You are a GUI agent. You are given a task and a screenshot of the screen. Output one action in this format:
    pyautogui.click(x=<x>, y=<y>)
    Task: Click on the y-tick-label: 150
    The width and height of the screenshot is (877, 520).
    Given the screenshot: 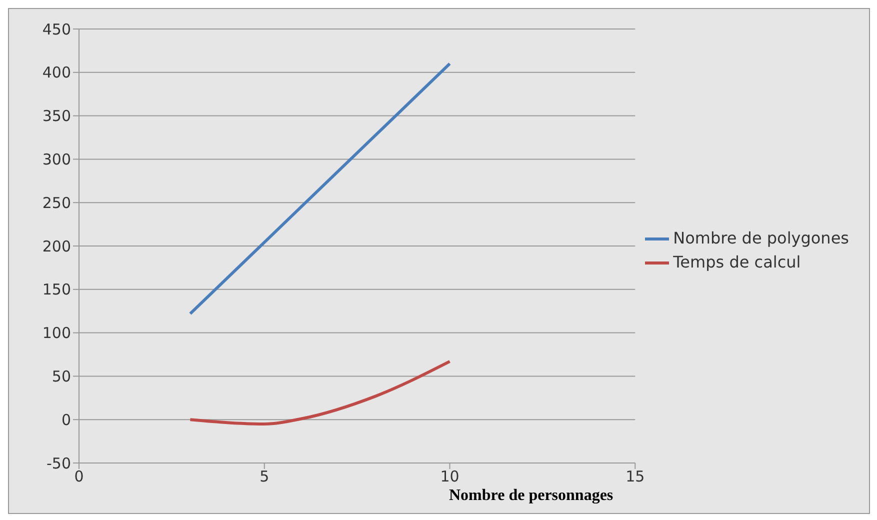 What is the action you would take?
    pyautogui.click(x=56, y=289)
    